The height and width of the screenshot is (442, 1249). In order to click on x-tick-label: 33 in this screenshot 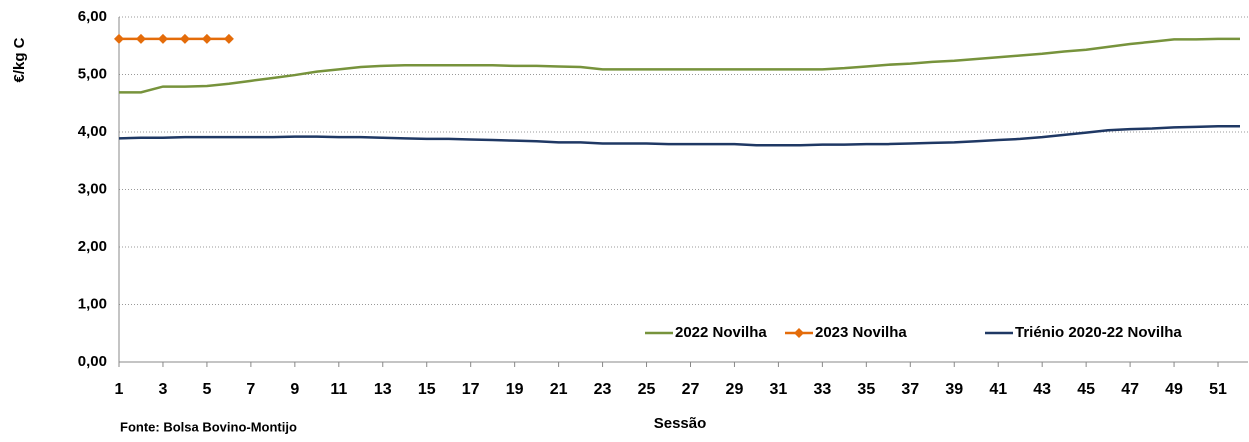, I will do `click(822, 389)`.